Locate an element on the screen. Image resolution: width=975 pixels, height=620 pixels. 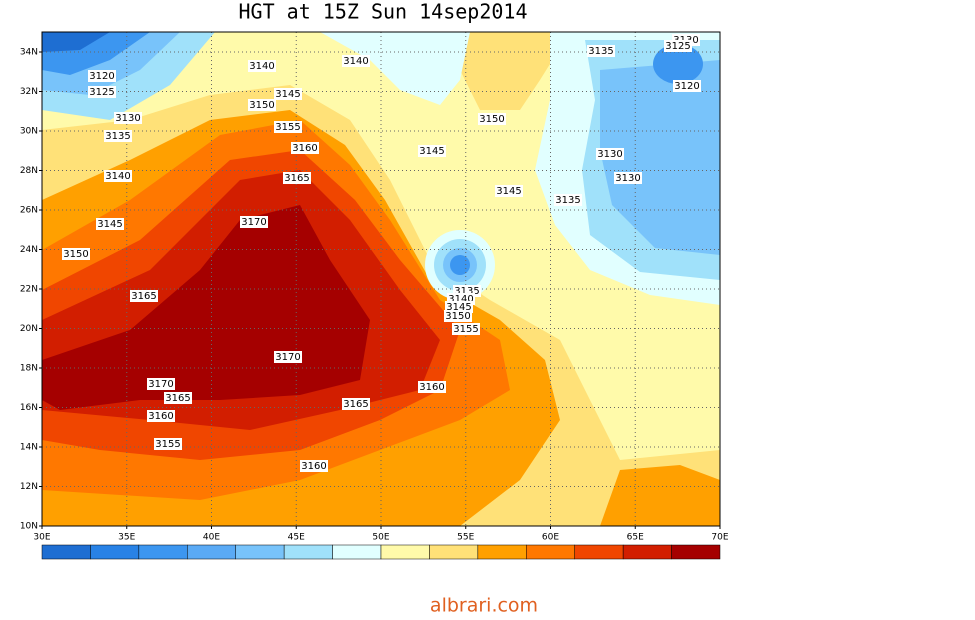
x-tick-label: 50E is located at coordinates (380, 538).